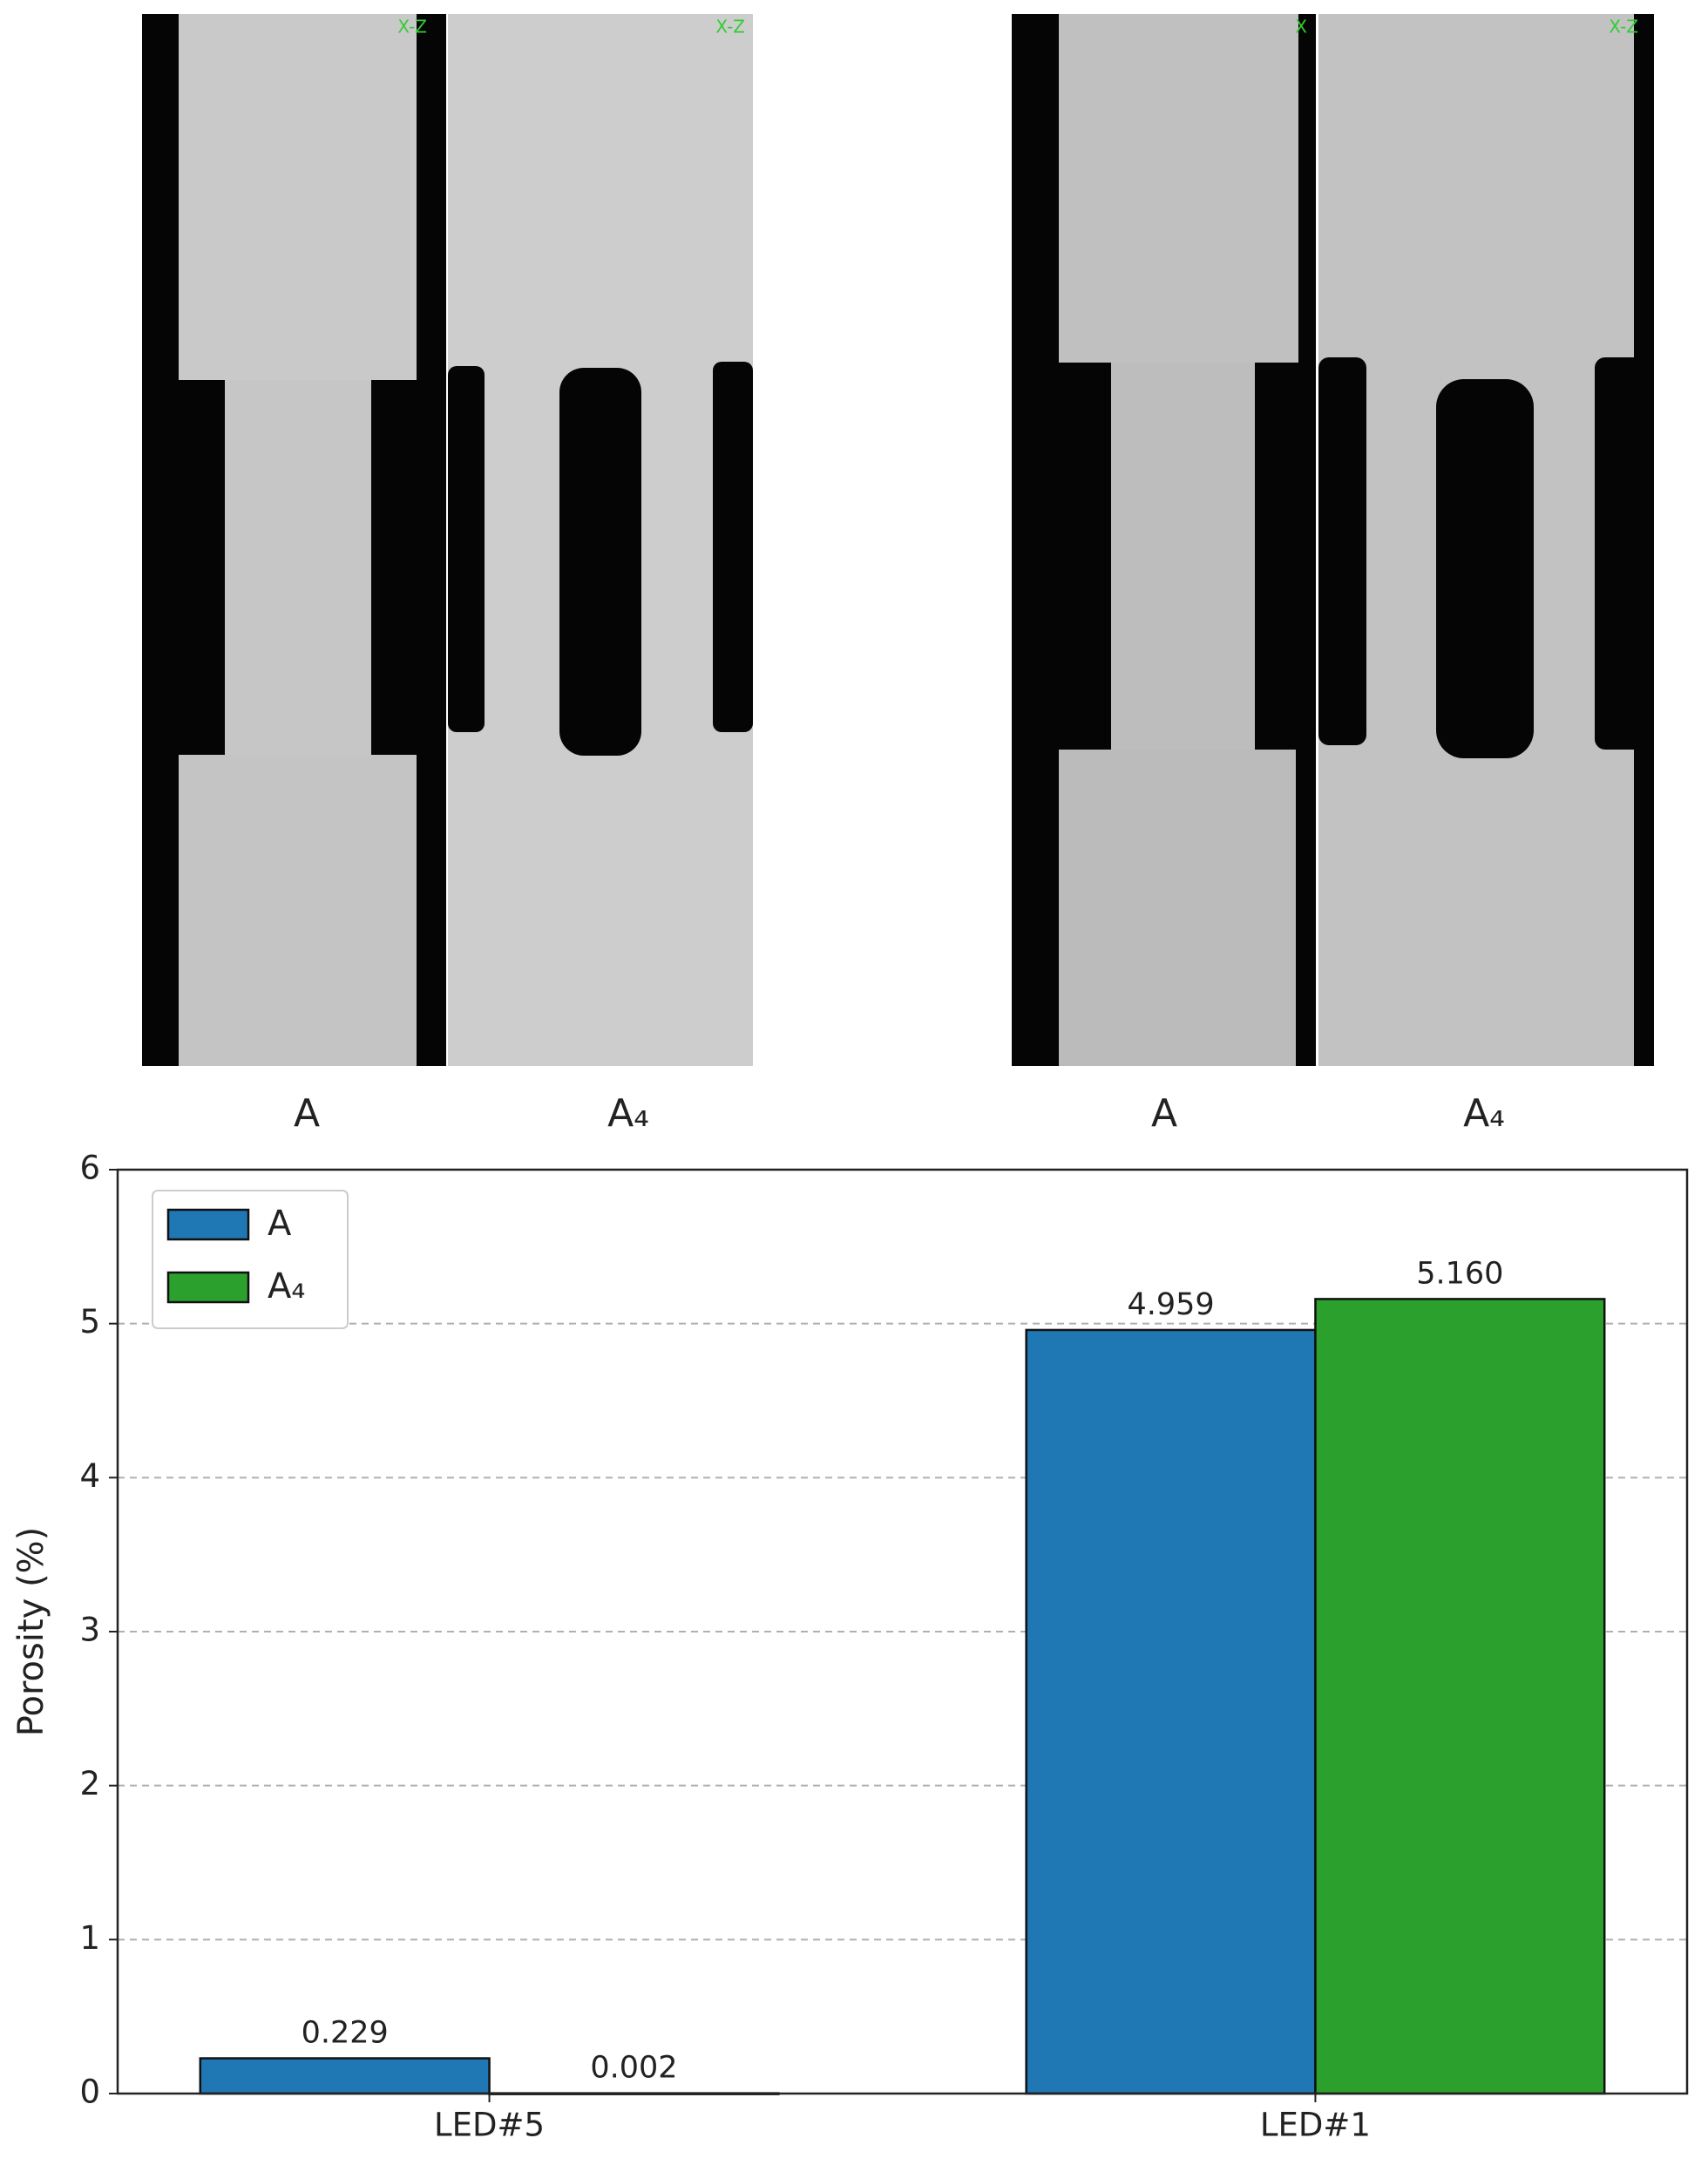  Describe the element at coordinates (89, 2092) in the screenshot. I see `y-tick-label: 0` at that location.